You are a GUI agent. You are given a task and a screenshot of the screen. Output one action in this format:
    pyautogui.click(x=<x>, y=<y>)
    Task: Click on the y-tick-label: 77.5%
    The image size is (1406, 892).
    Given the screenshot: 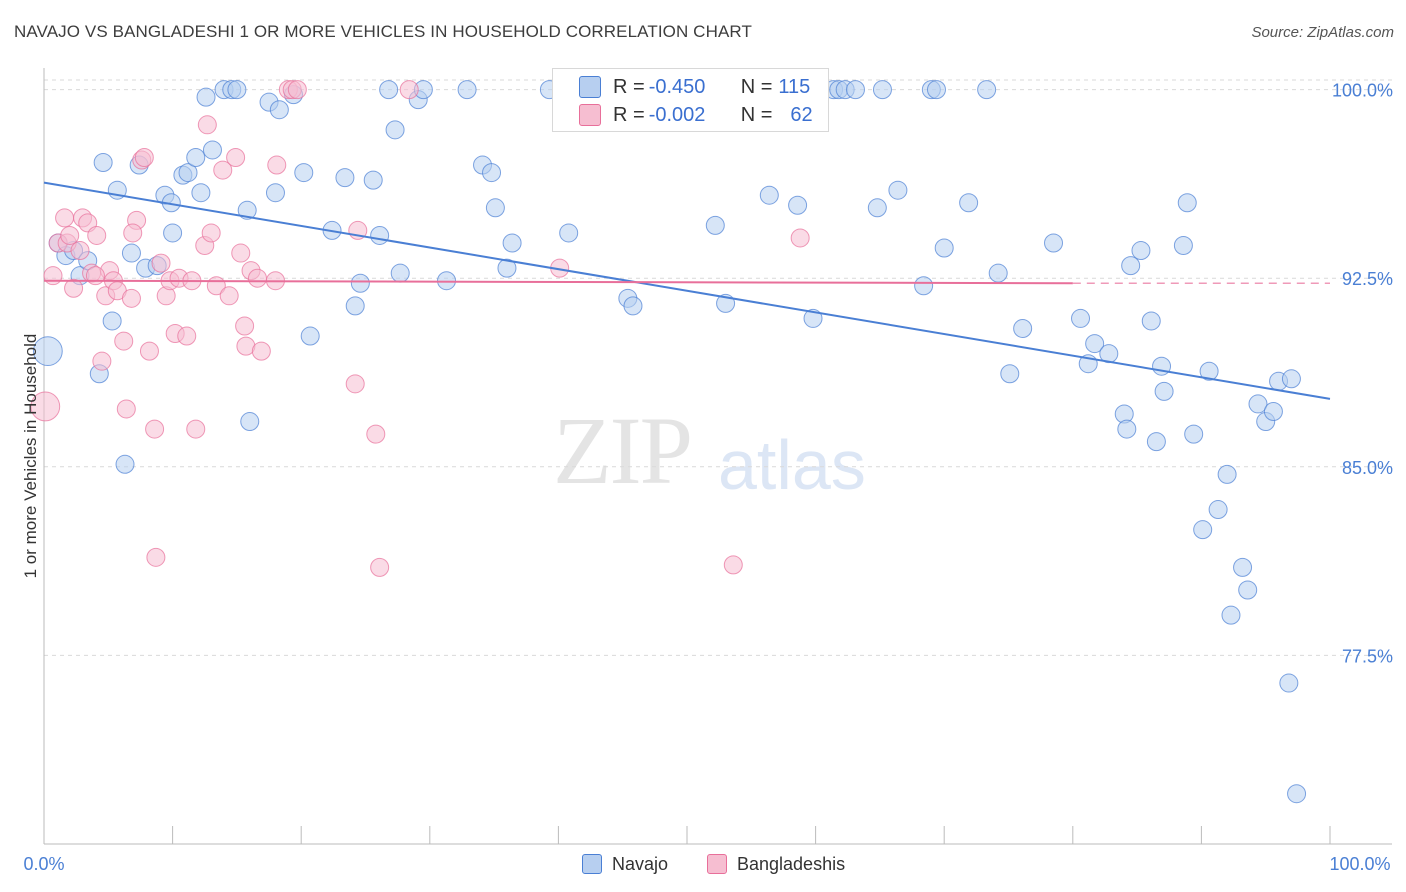 What is the action you would take?
    pyautogui.click(x=1367, y=656)
    